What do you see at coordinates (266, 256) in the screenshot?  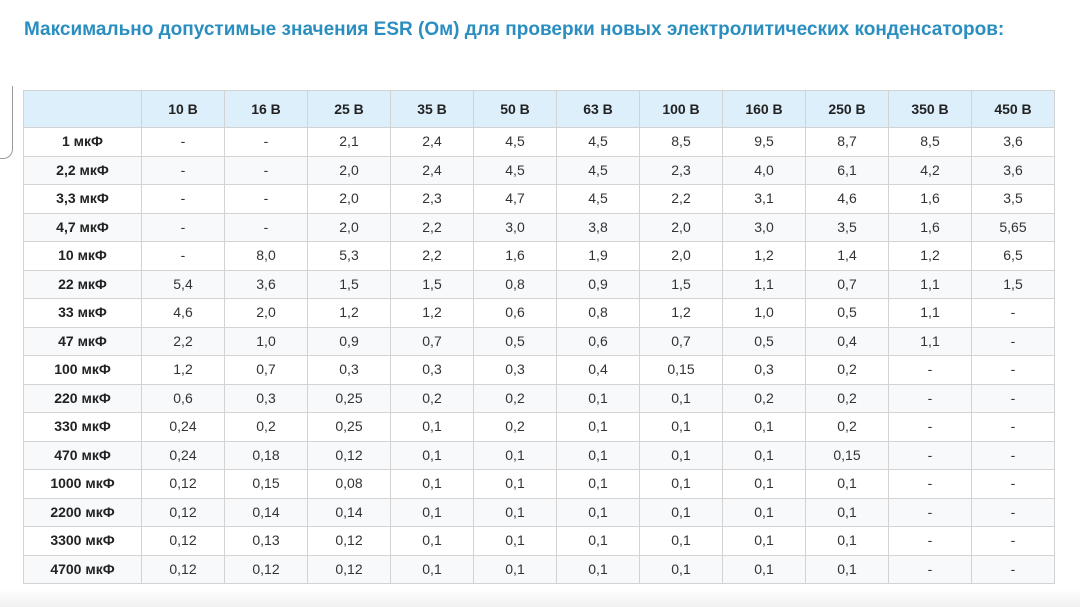 I see `esr-value-cell: 8,0` at bounding box center [266, 256].